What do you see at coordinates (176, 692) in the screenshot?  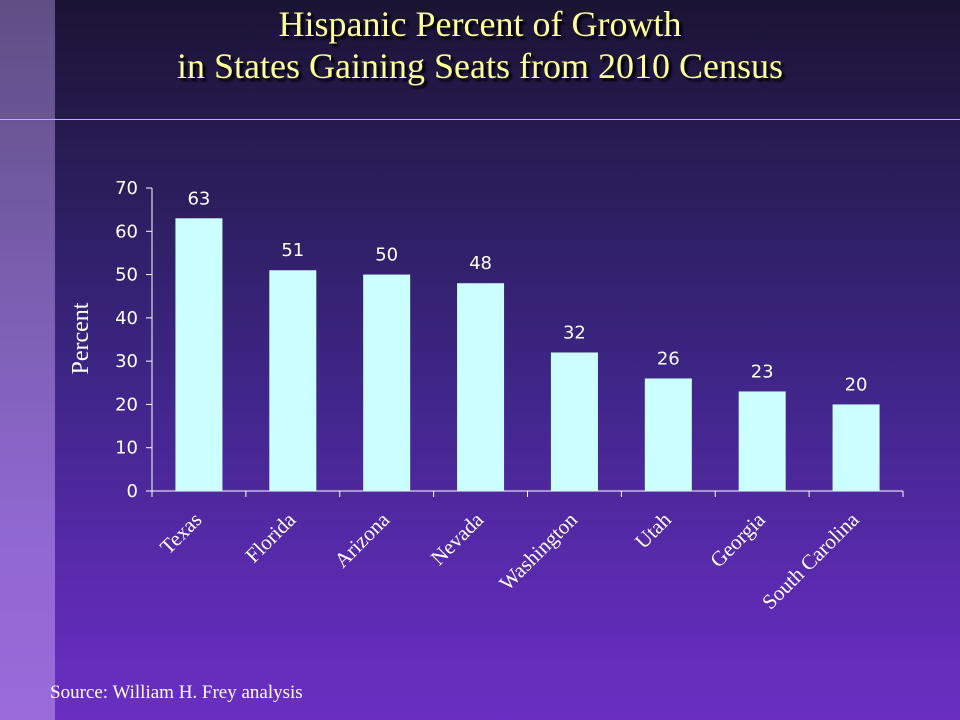 I see `source-note: Source: William H. Frey analysis` at bounding box center [176, 692].